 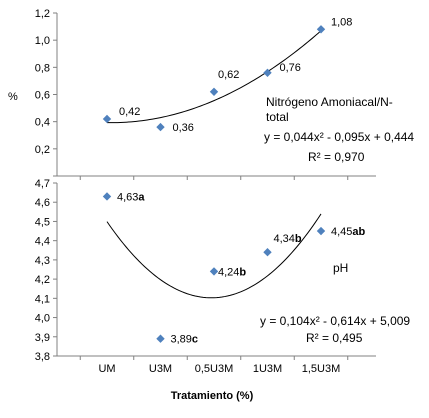 What do you see at coordinates (267, 369) in the screenshot?
I see `x-tick-label: 1U3M` at bounding box center [267, 369].